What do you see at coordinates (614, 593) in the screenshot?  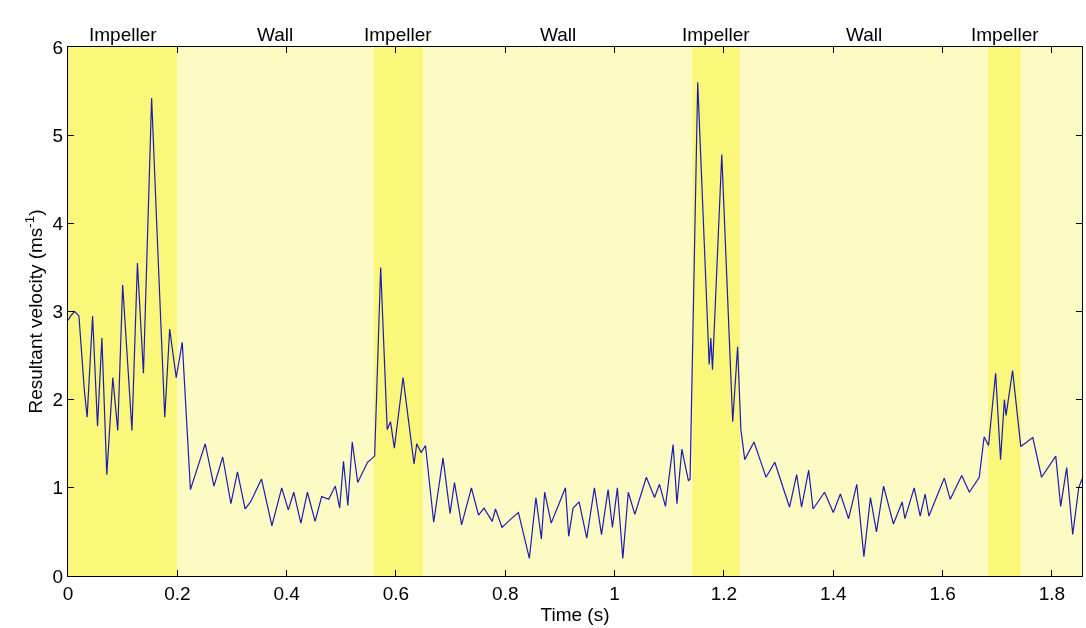 I see `x-tick-label: 1` at bounding box center [614, 593].